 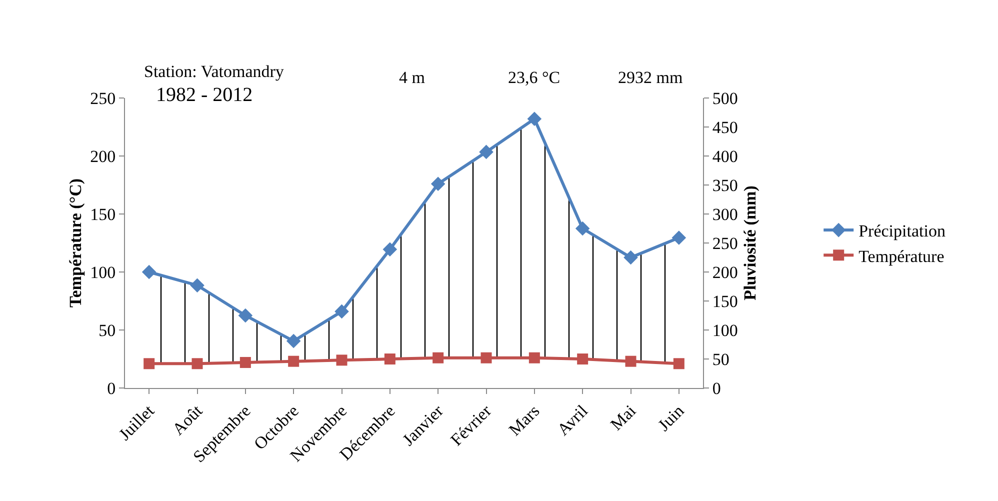 I want to click on y-tick-label: 0, so click(x=111, y=388).